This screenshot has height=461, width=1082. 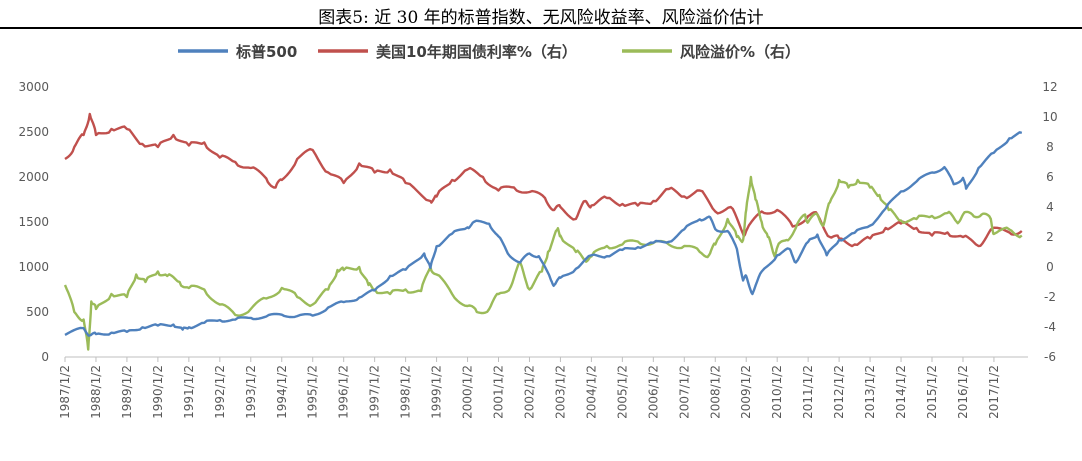 I want to click on right-tick-label: 0, so click(x=1050, y=267).